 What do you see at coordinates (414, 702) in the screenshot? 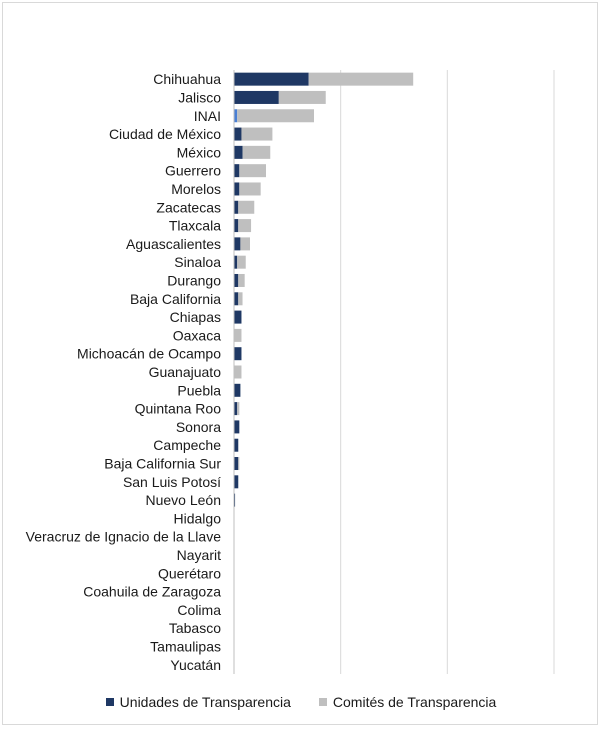
I see `legend-label-comites: Comités de Transparencia` at bounding box center [414, 702].